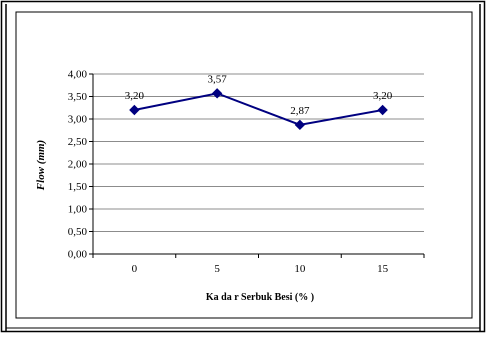 The width and height of the screenshot is (486, 338). I want to click on x-tick-label: 0, so click(135, 269).